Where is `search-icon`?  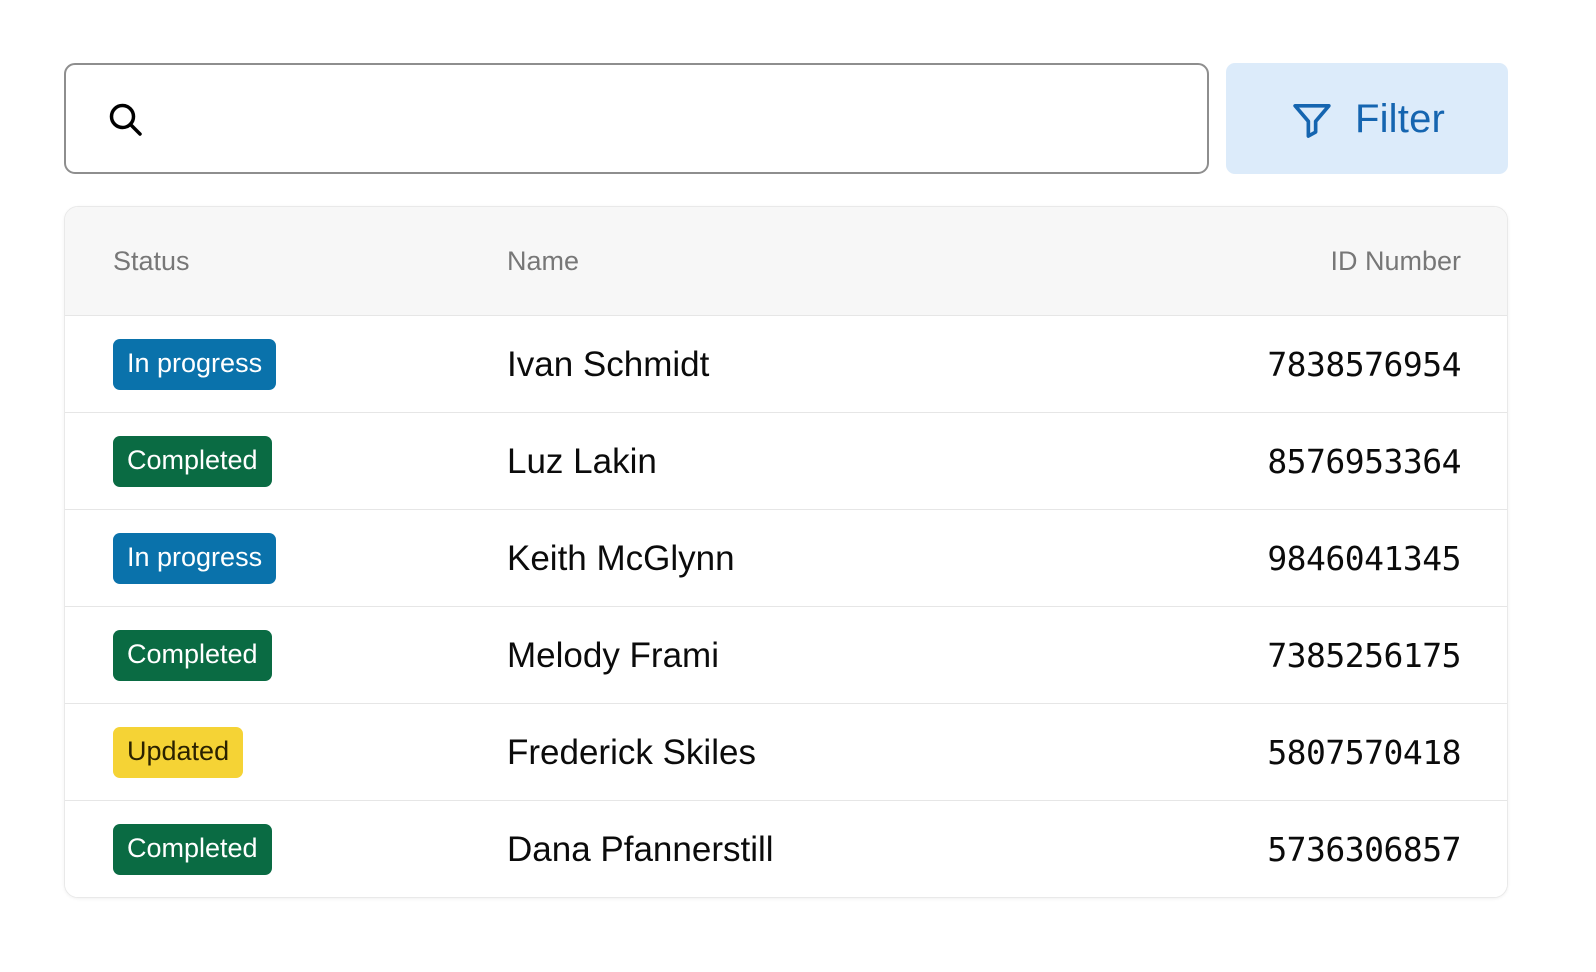
search-icon is located at coordinates (125, 119).